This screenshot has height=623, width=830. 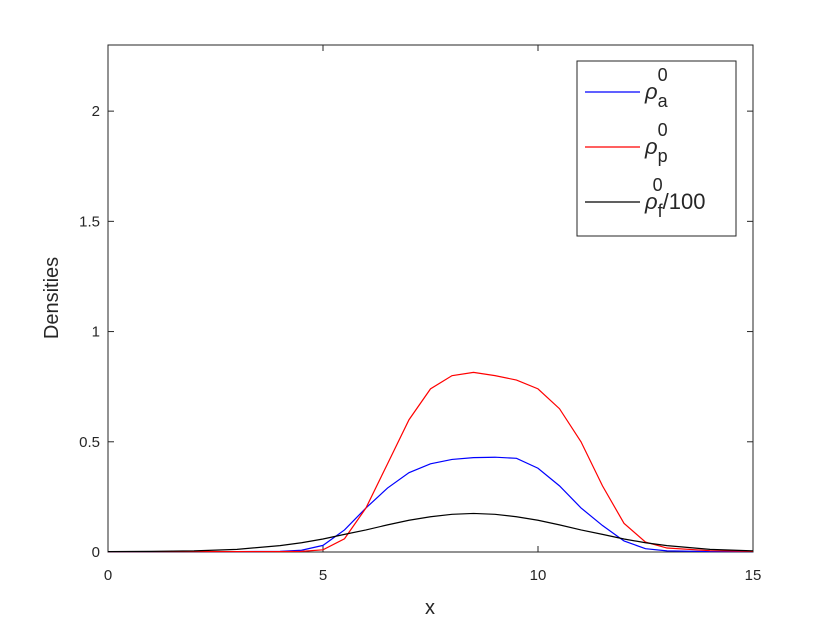 I want to click on x-tick-label: 15, so click(x=753, y=575).